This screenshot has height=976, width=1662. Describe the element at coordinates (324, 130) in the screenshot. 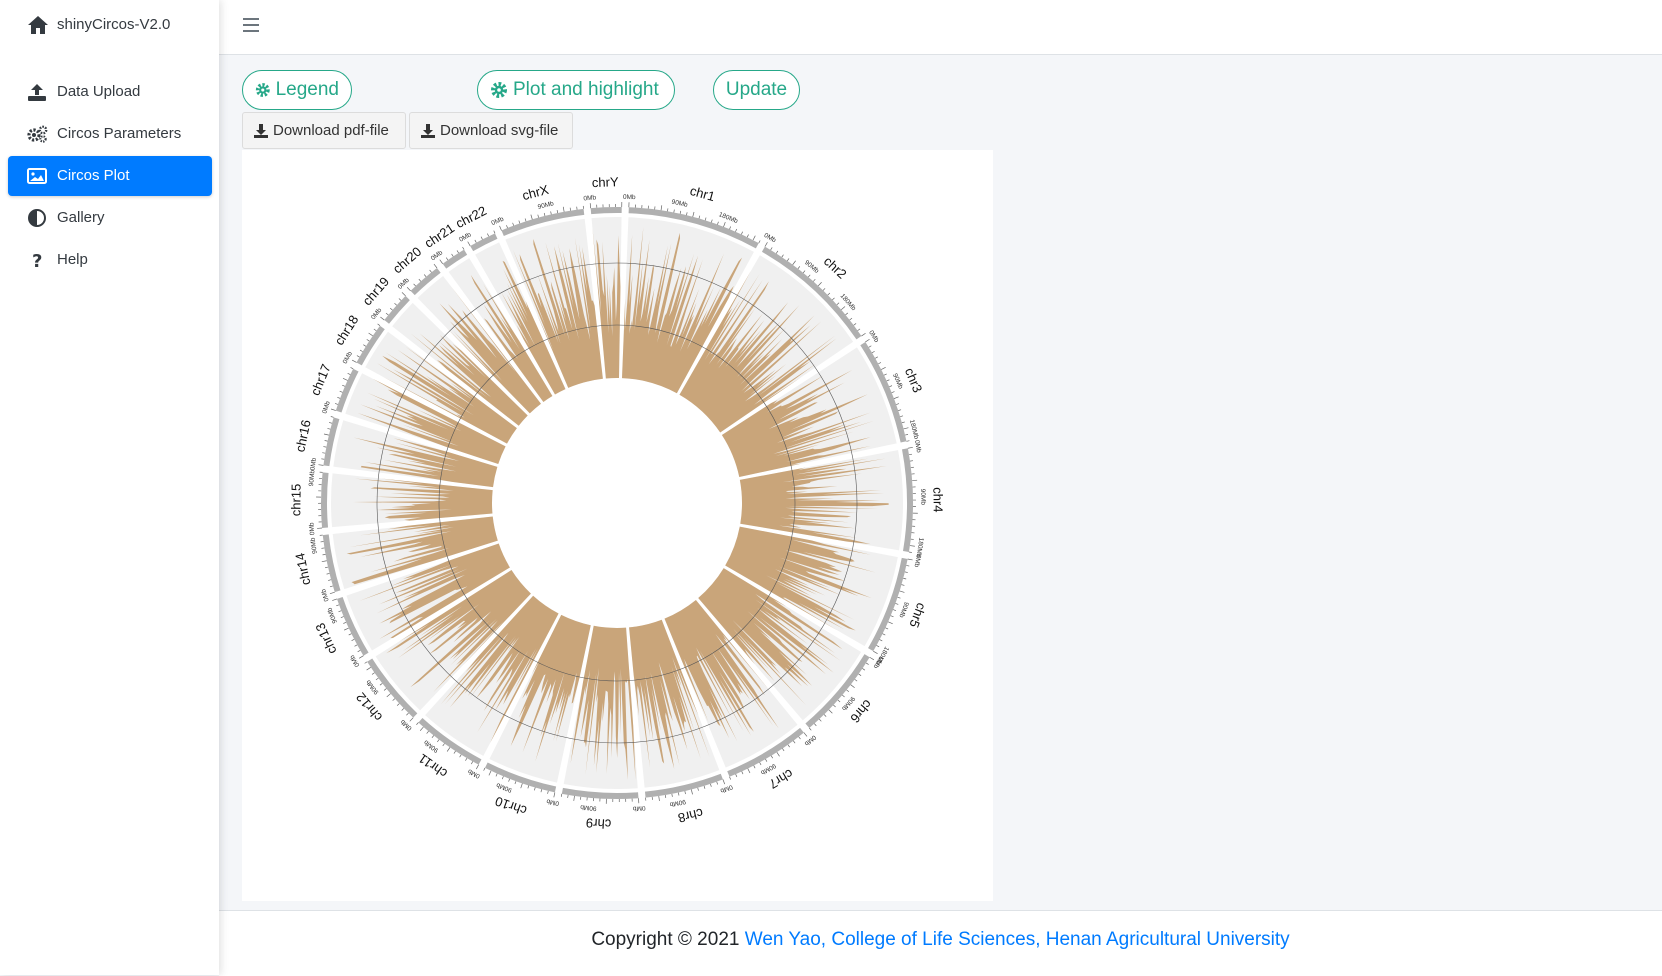

I see `download-pdf-button: Download pdf-file` at that location.